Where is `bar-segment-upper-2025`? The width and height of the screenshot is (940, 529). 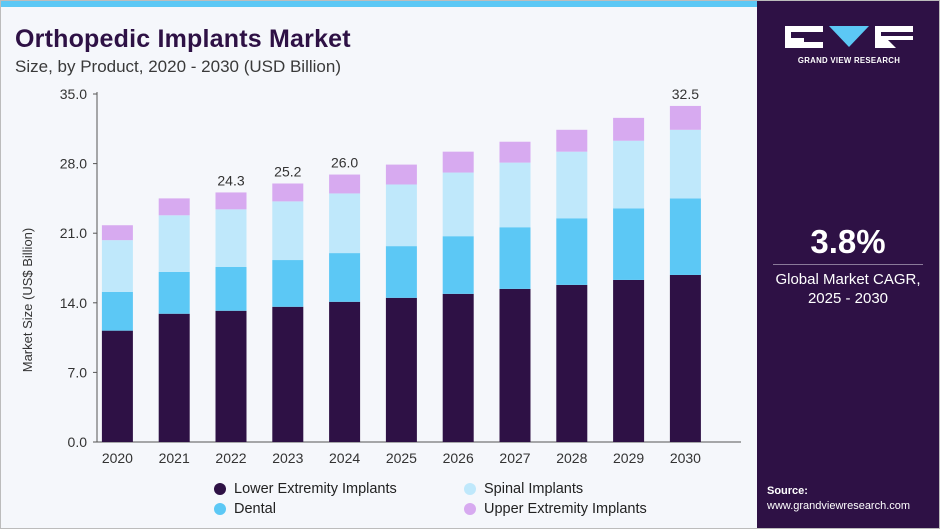 bar-segment-upper-2025 is located at coordinates (401, 174).